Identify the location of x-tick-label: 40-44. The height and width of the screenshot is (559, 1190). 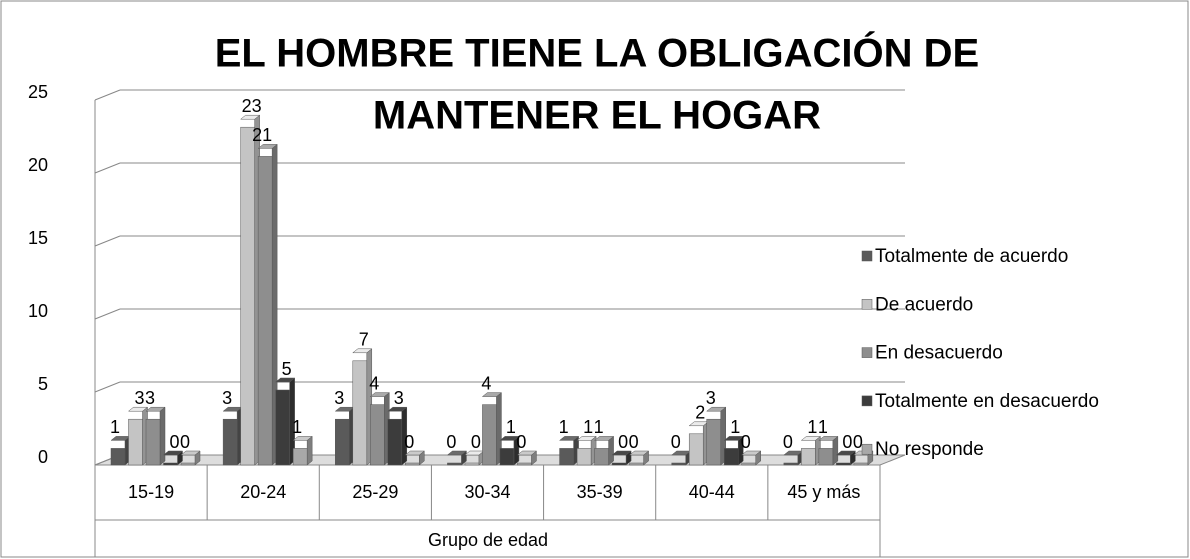
(712, 492).